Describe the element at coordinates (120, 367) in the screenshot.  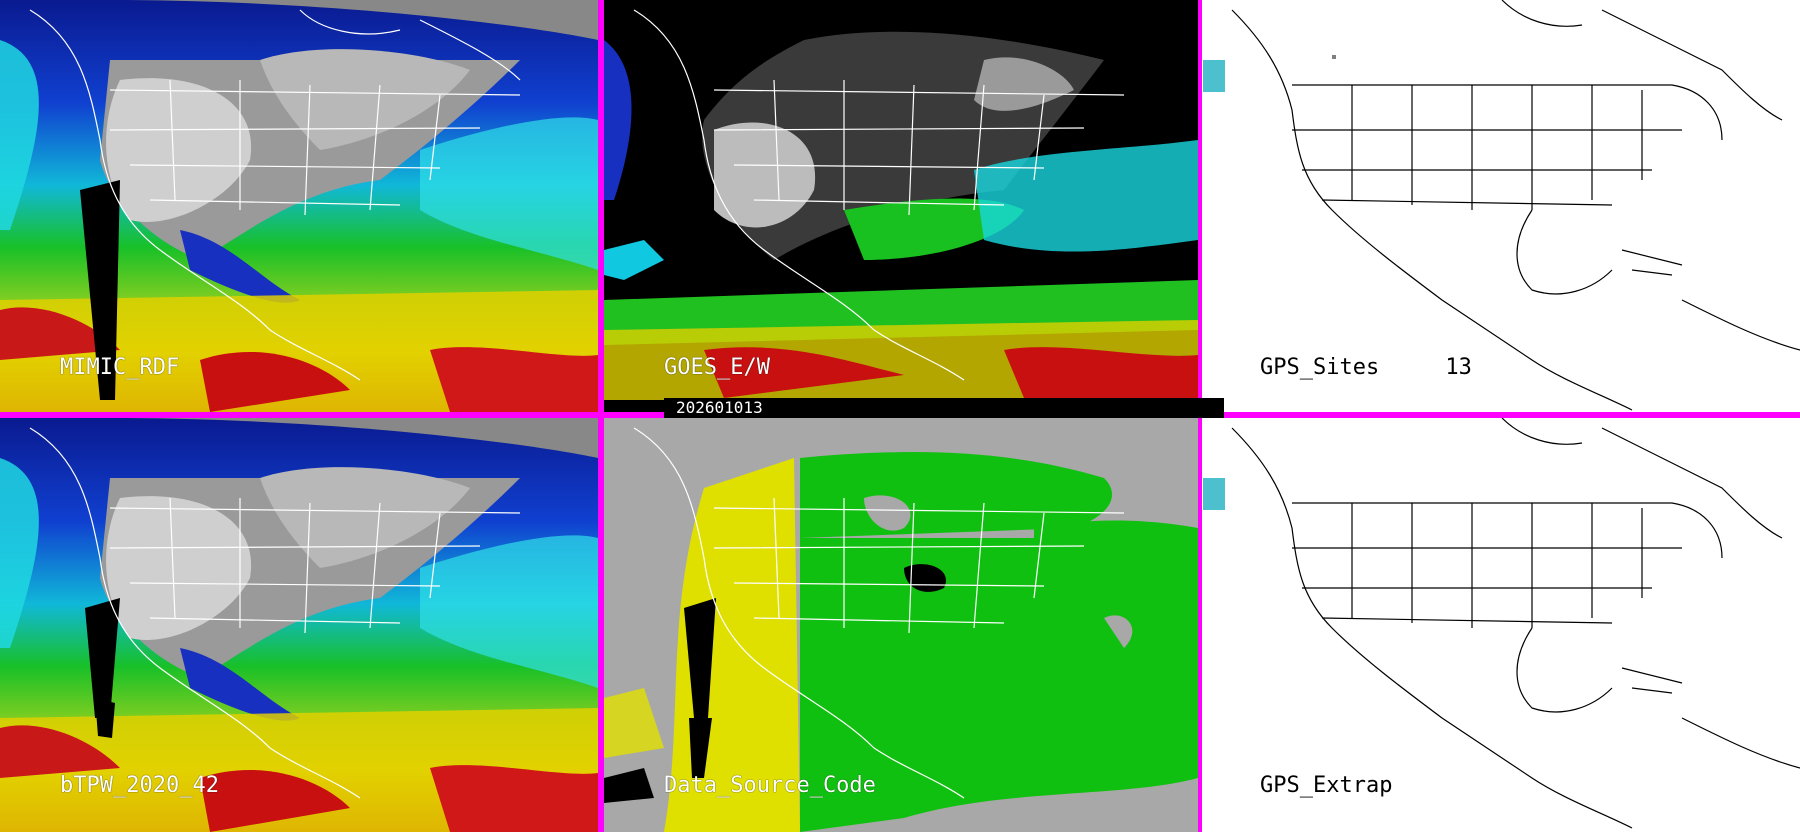
I see `panel-label: MIMIC_RDF` at that location.